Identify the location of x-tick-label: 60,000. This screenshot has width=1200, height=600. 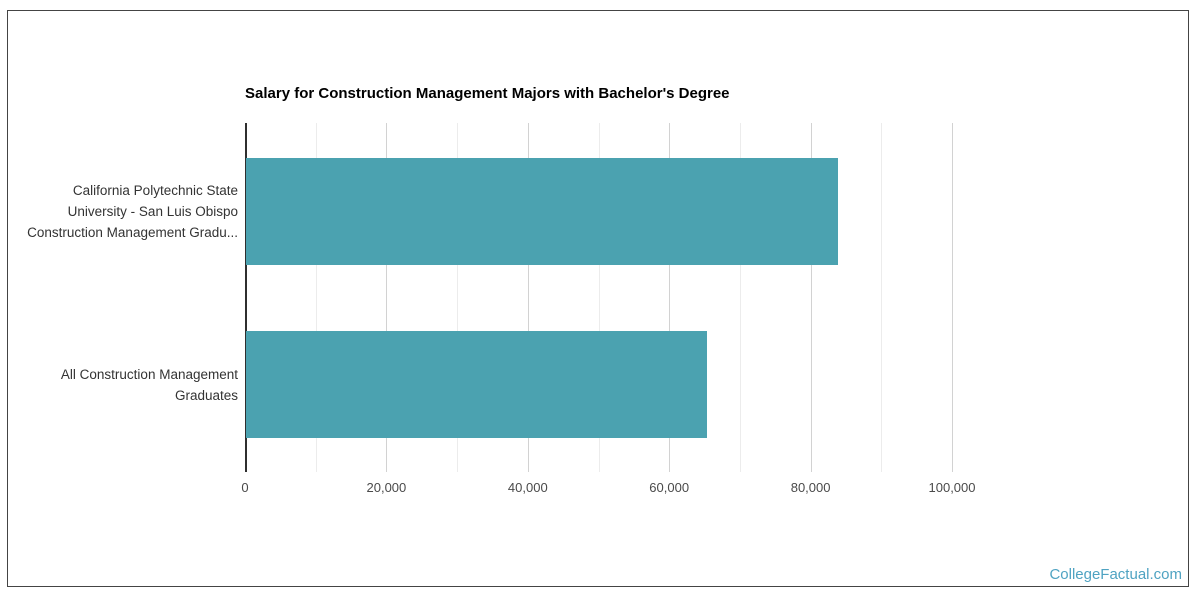
(669, 487).